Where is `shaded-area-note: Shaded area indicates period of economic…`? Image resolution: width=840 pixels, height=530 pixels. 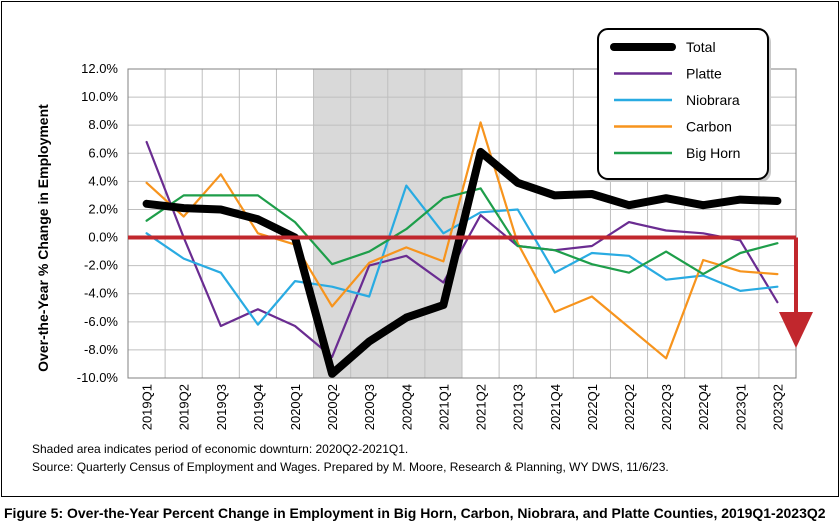
shaded-area-note: Shaded area indicates period of economic… is located at coordinates (220, 449).